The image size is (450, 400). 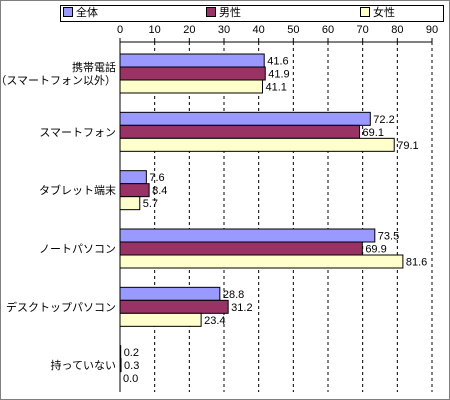 What do you see at coordinates (131, 353) in the screenshot?
I see `data-label: 0.2` at bounding box center [131, 353].